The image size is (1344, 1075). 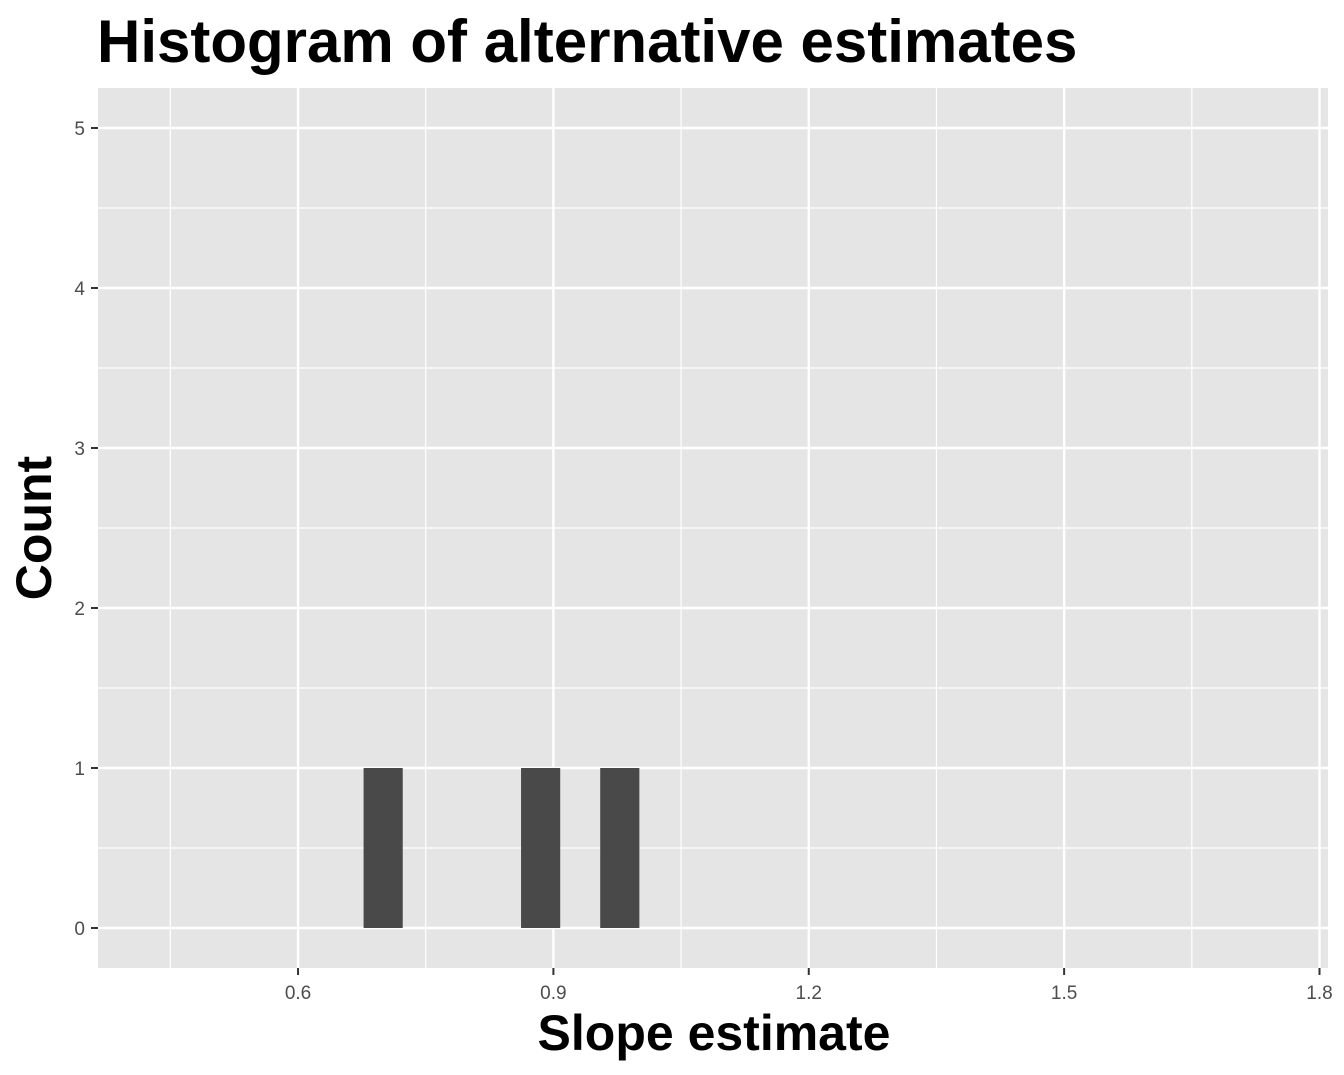 What do you see at coordinates (553, 993) in the screenshot?
I see `x-tick-label: 0.9` at bounding box center [553, 993].